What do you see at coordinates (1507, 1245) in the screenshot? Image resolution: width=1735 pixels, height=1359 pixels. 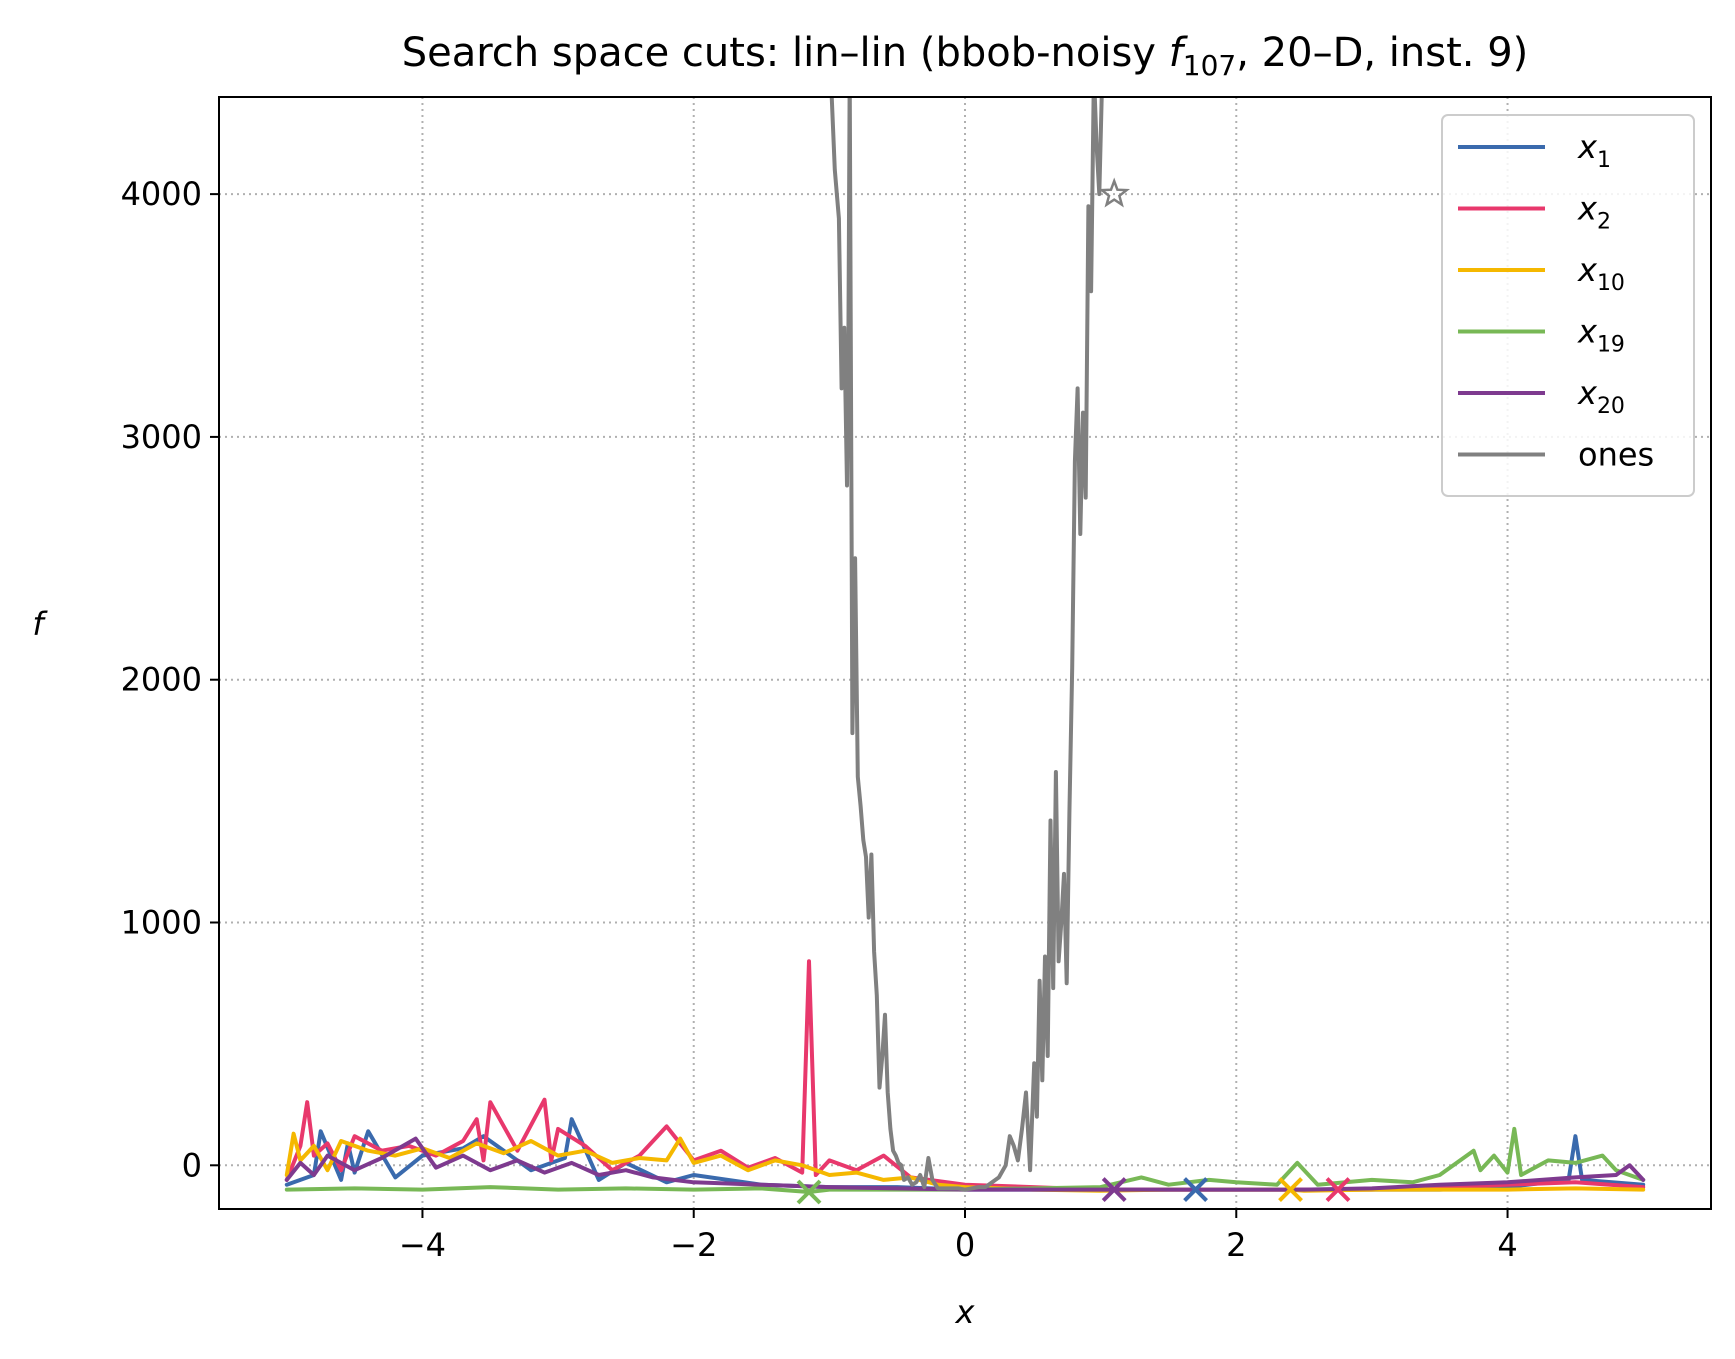 I see `x-tick-label: 4` at bounding box center [1507, 1245].